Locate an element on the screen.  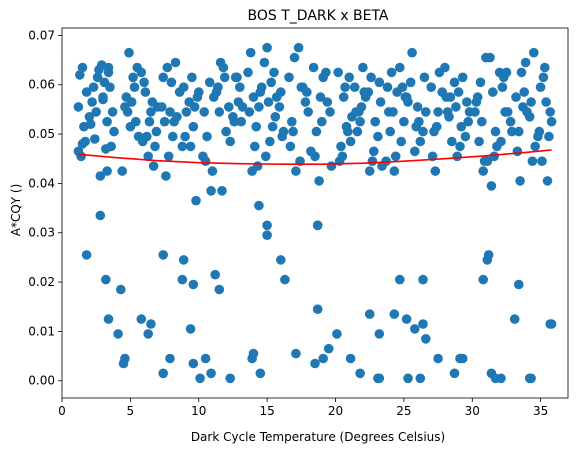
y-tick-label: 0.03 is located at coordinates (41, 233).